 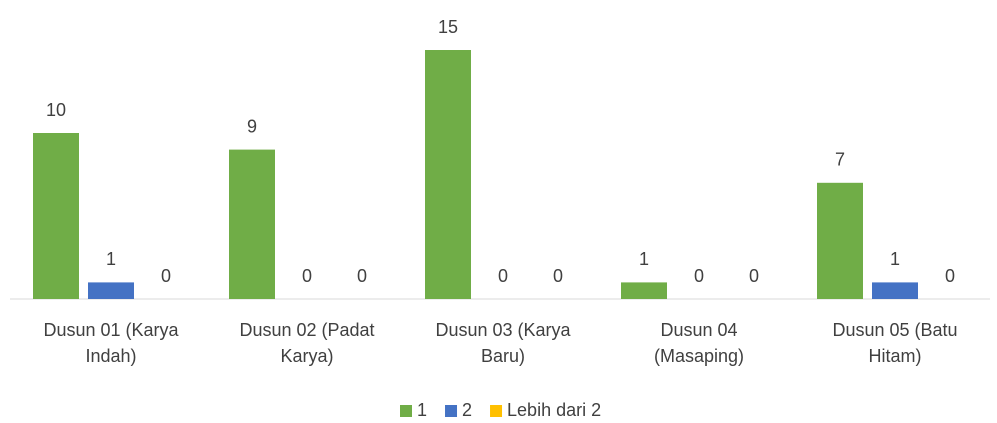 I want to click on data-label: 15, so click(x=448, y=27).